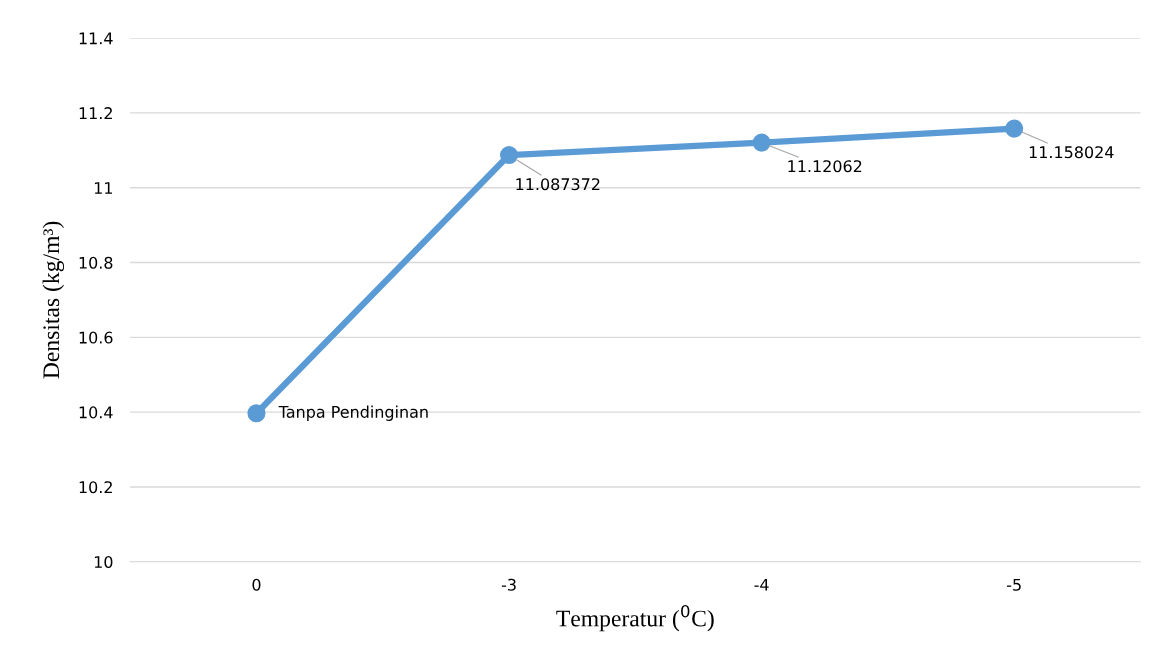  Describe the element at coordinates (103, 562) in the screenshot. I see `y-tick-label: 10` at that location.